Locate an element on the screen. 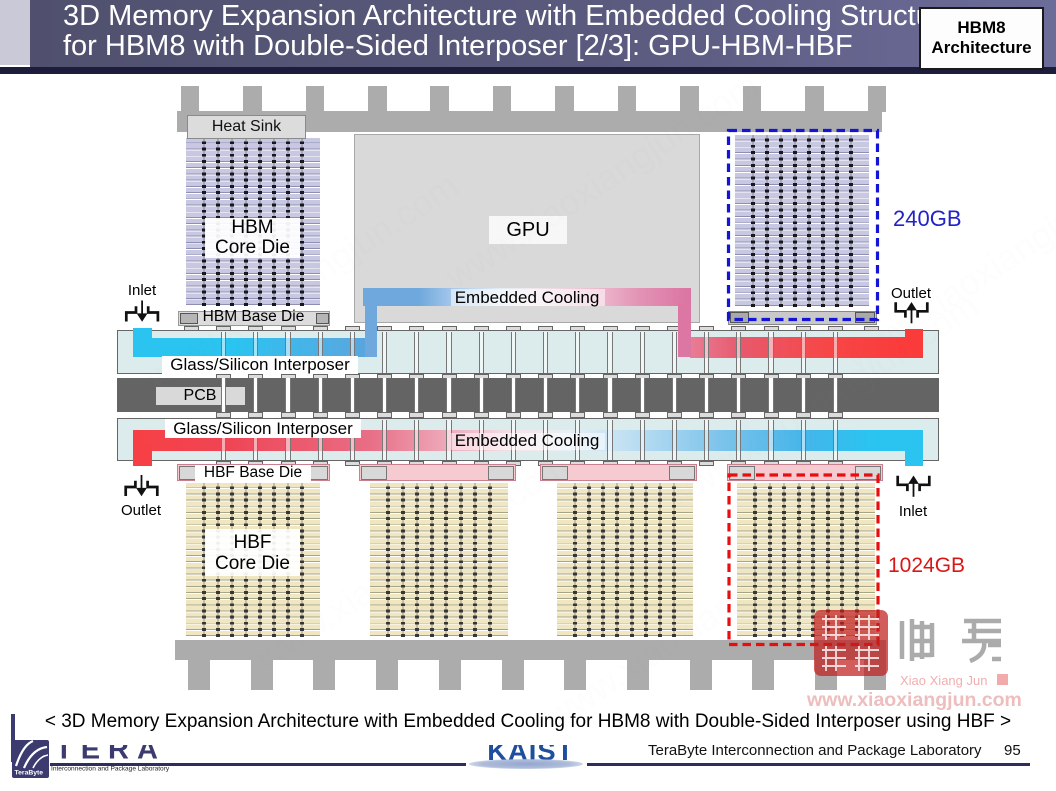 The height and width of the screenshot is (791, 1056). svg-text: TeraByte is located at coordinates (29, 773).